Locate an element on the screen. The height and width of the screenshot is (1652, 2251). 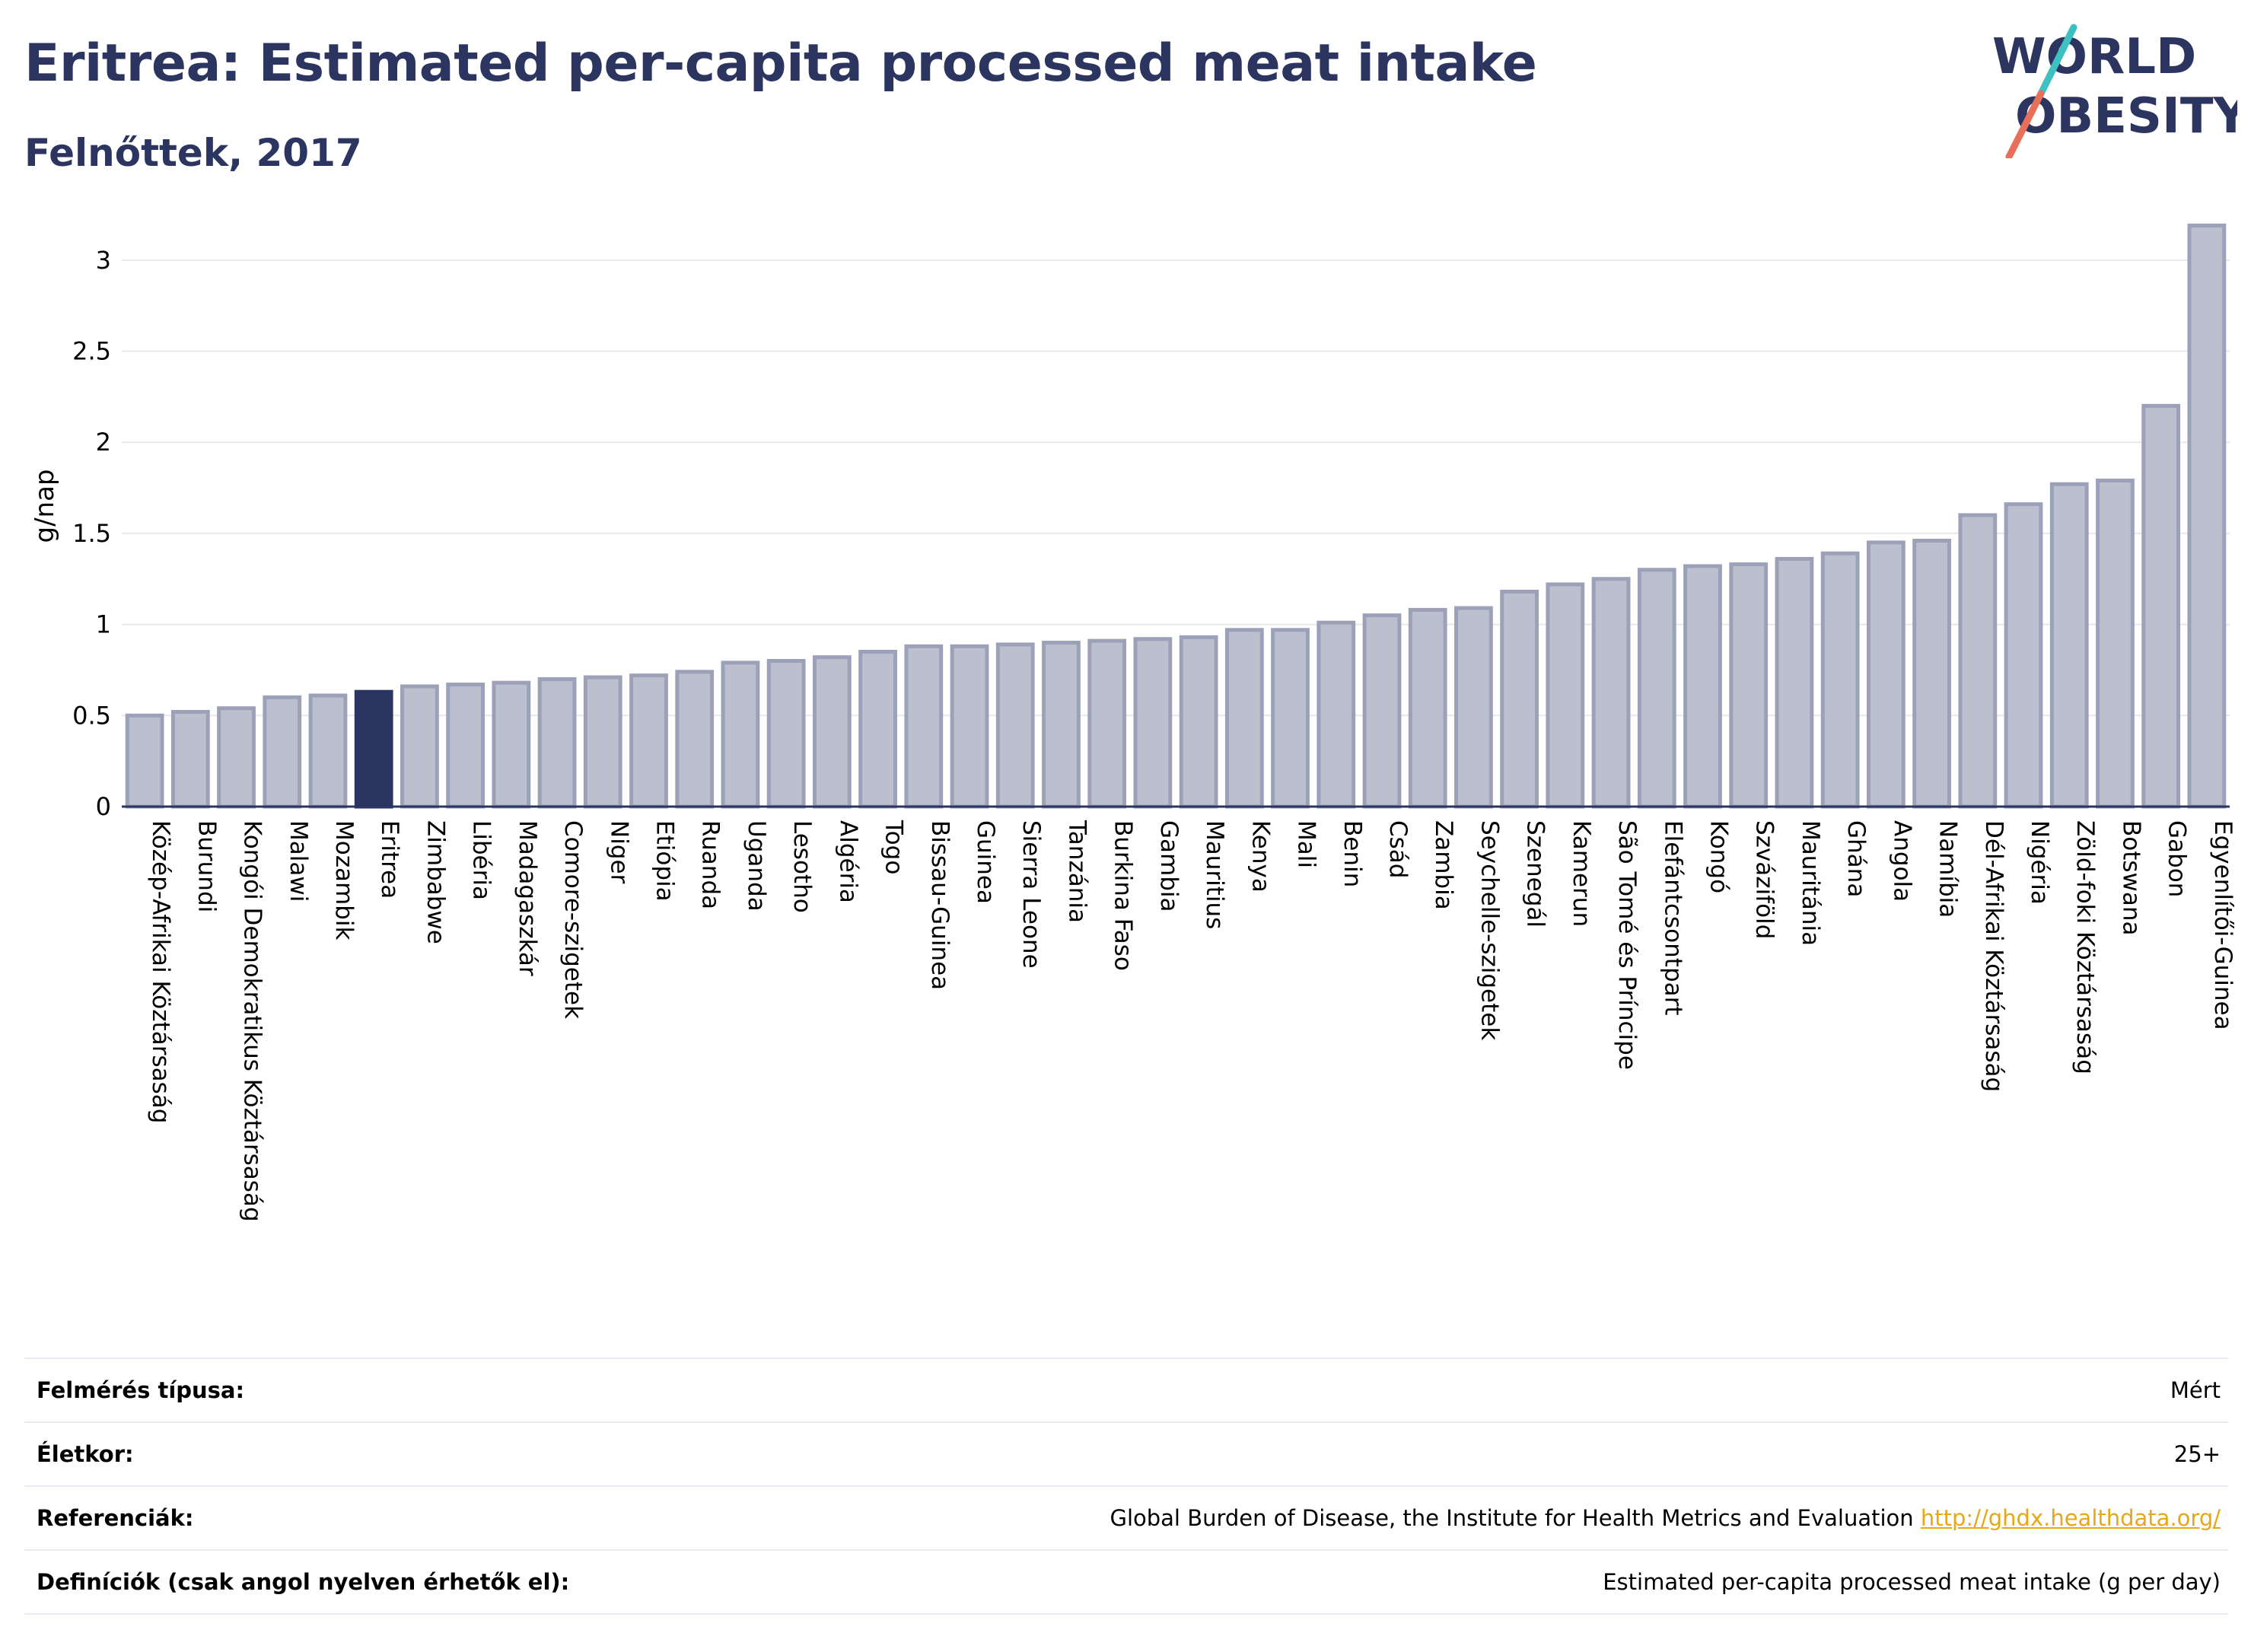
bar-maurit-nia is located at coordinates (1794, 682).